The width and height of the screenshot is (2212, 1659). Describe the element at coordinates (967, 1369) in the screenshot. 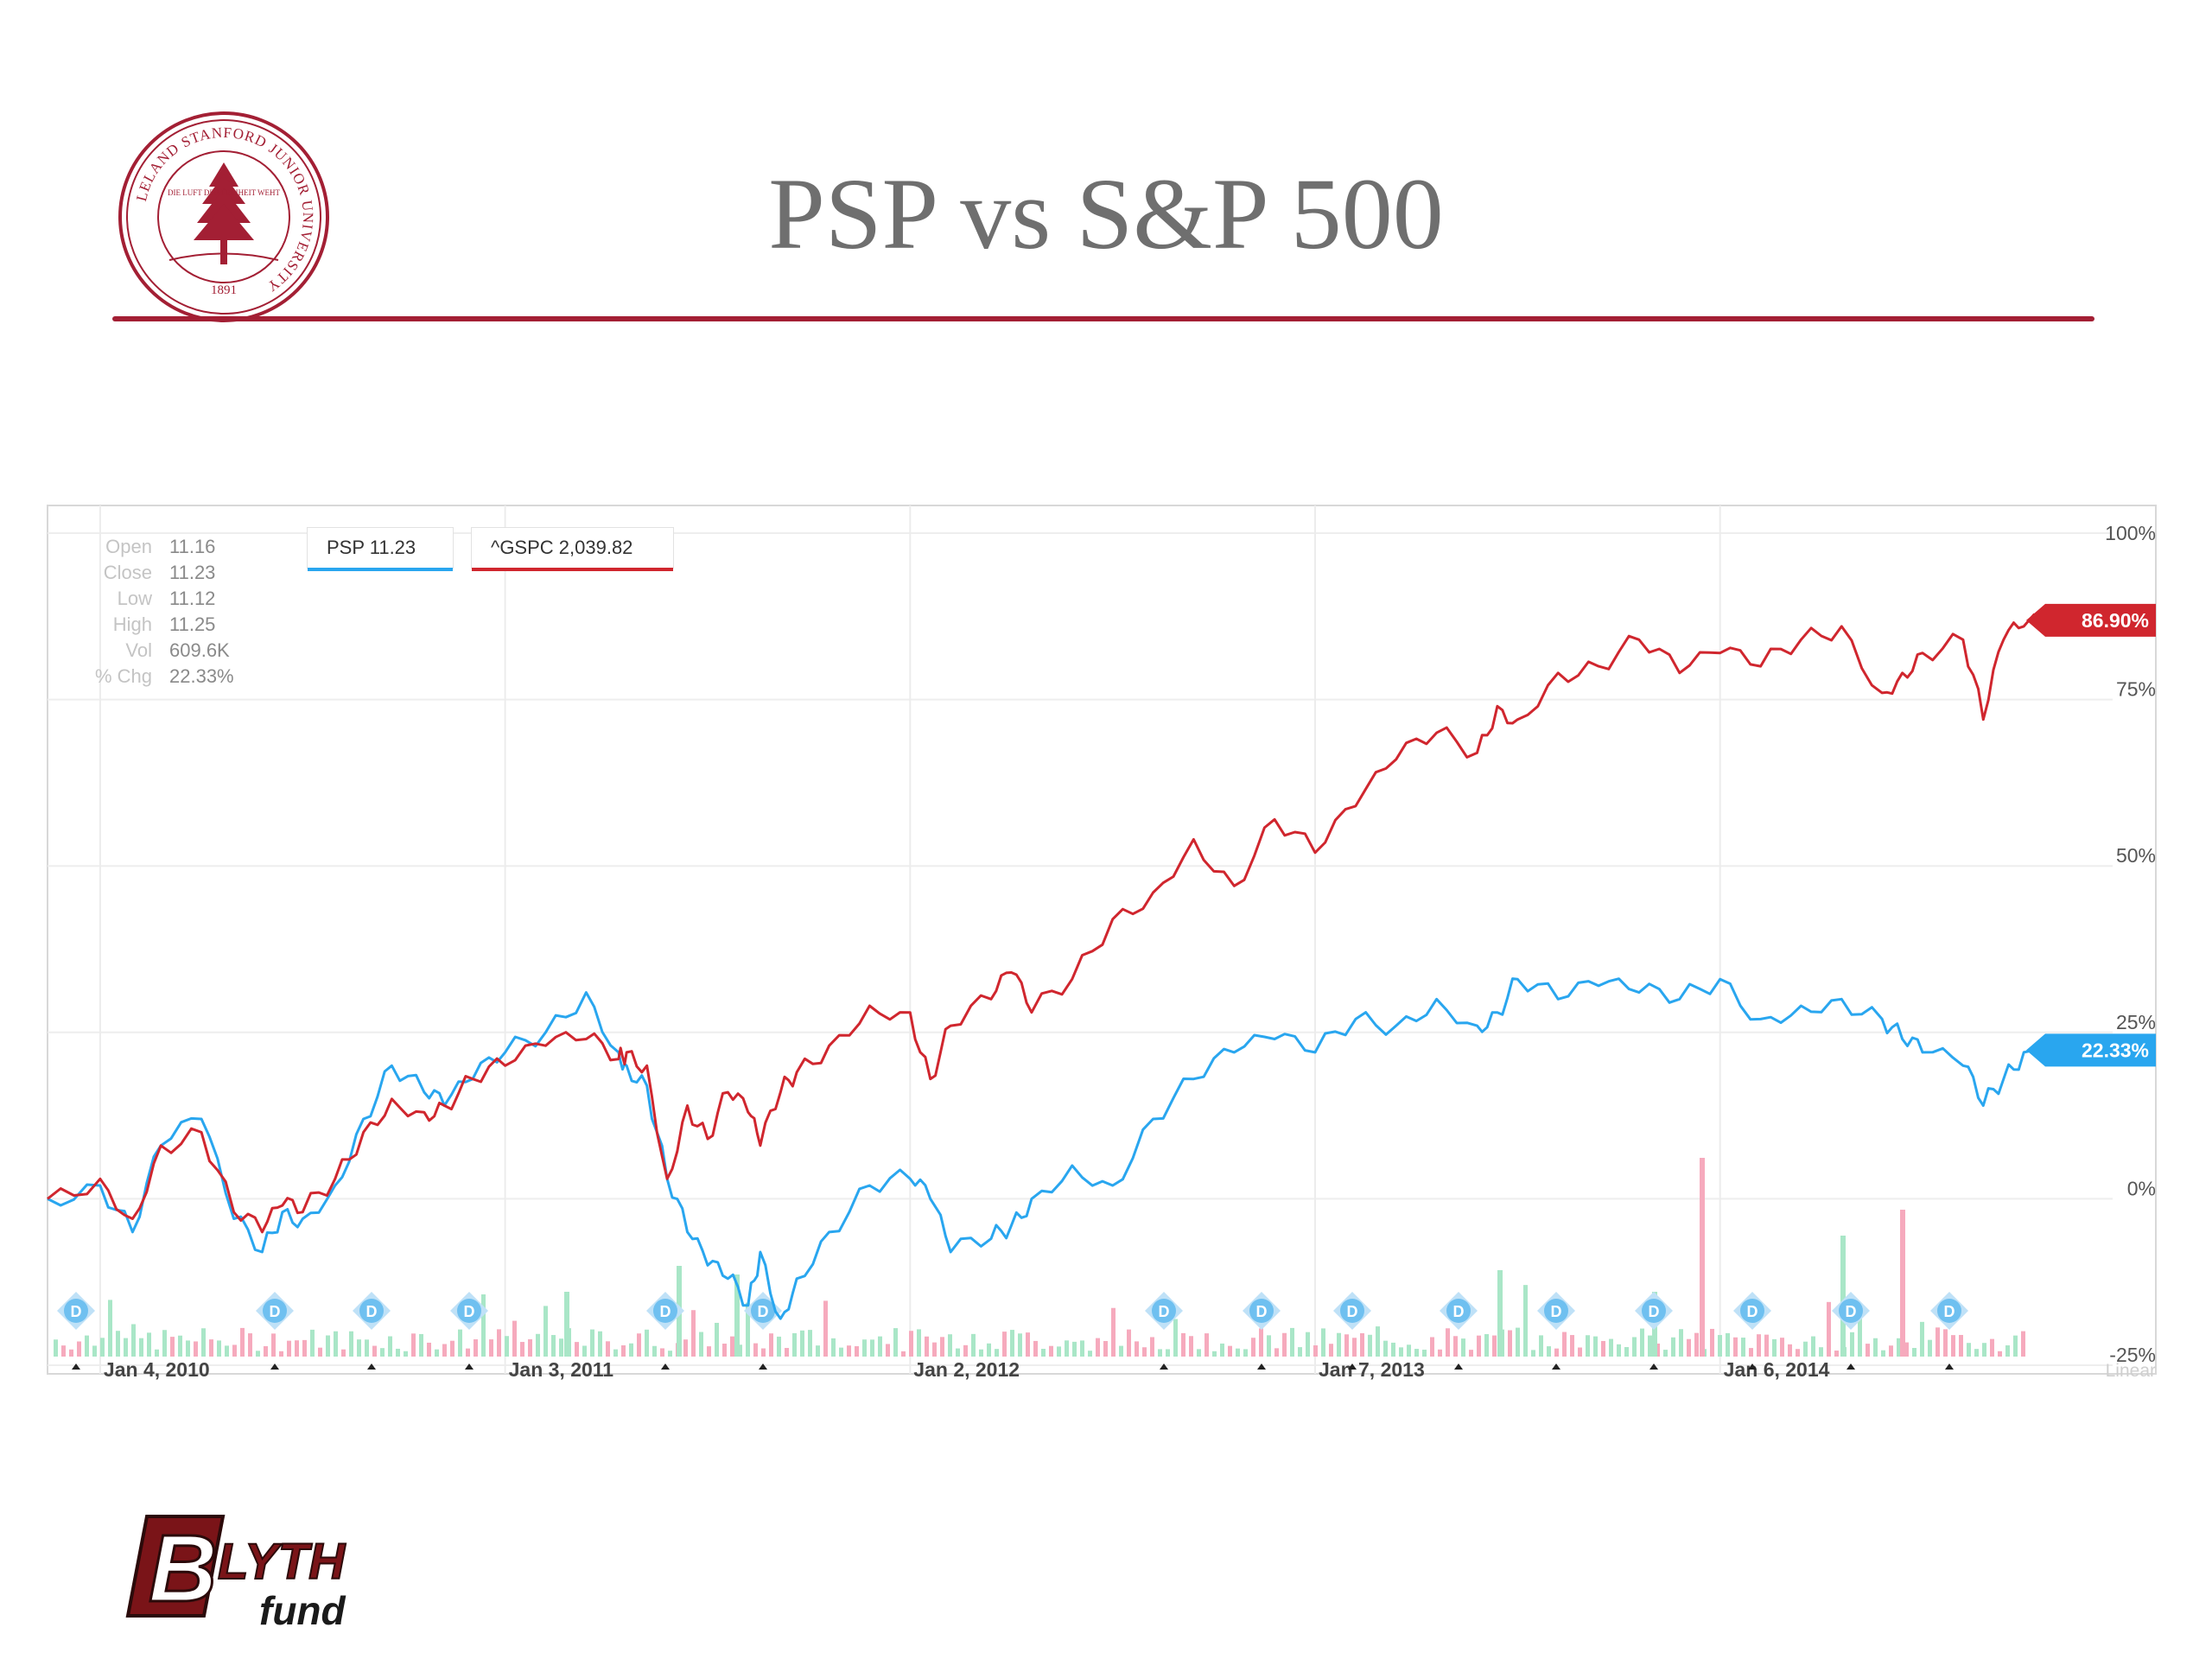

I see `x-tick-label: Jan 2, 2012` at that location.